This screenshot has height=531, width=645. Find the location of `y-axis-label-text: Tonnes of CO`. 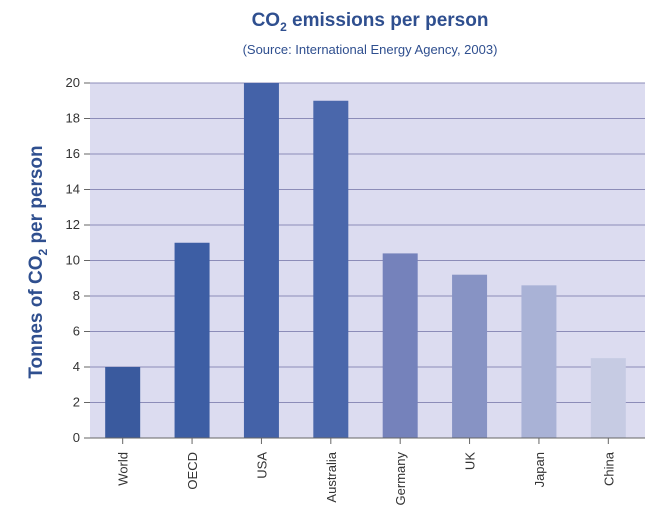

y-axis-label-text: Tonnes of CO is located at coordinates (36, 317).